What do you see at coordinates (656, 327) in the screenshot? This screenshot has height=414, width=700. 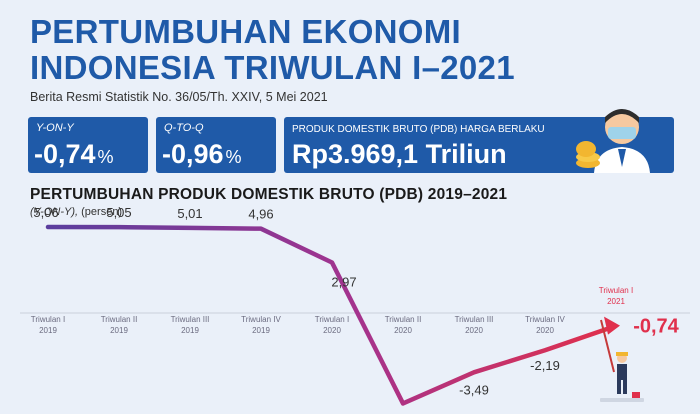 I see `value-label: -0,74` at bounding box center [656, 327].